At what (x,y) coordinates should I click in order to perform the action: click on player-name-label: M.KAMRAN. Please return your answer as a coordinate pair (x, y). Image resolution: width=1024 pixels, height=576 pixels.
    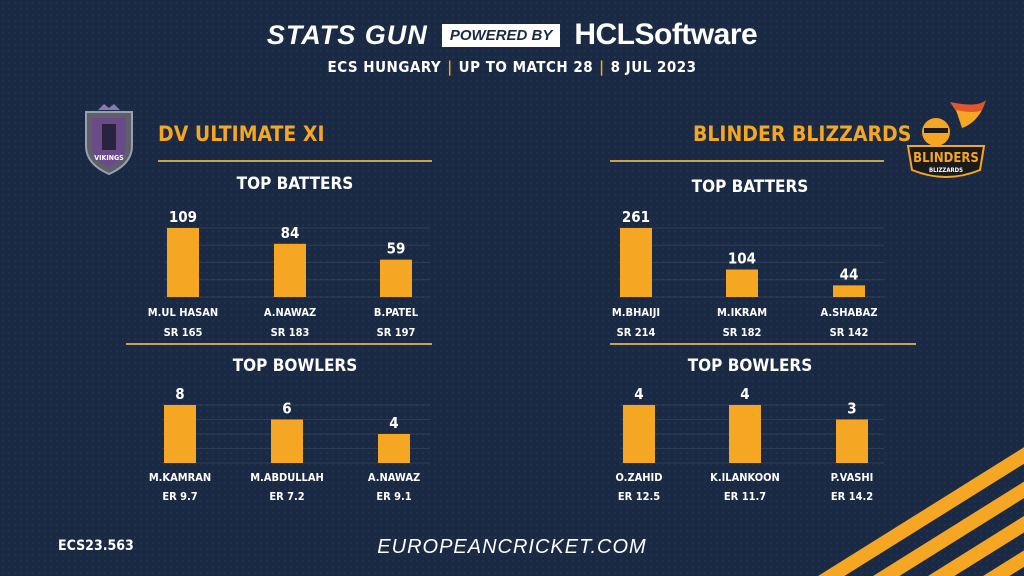
    Looking at the image, I should click on (180, 477).